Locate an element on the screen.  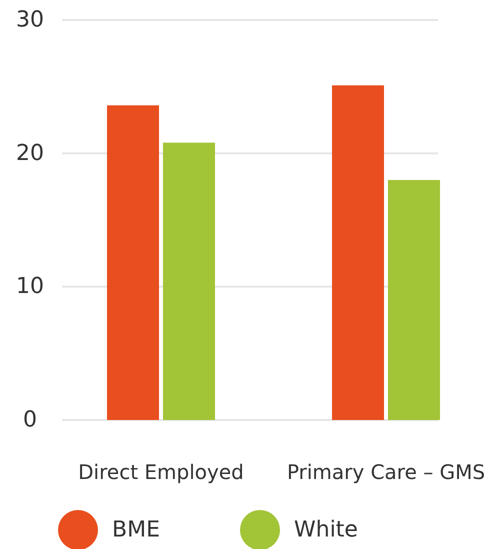
y-tick-label: 0 is located at coordinates (30, 420).